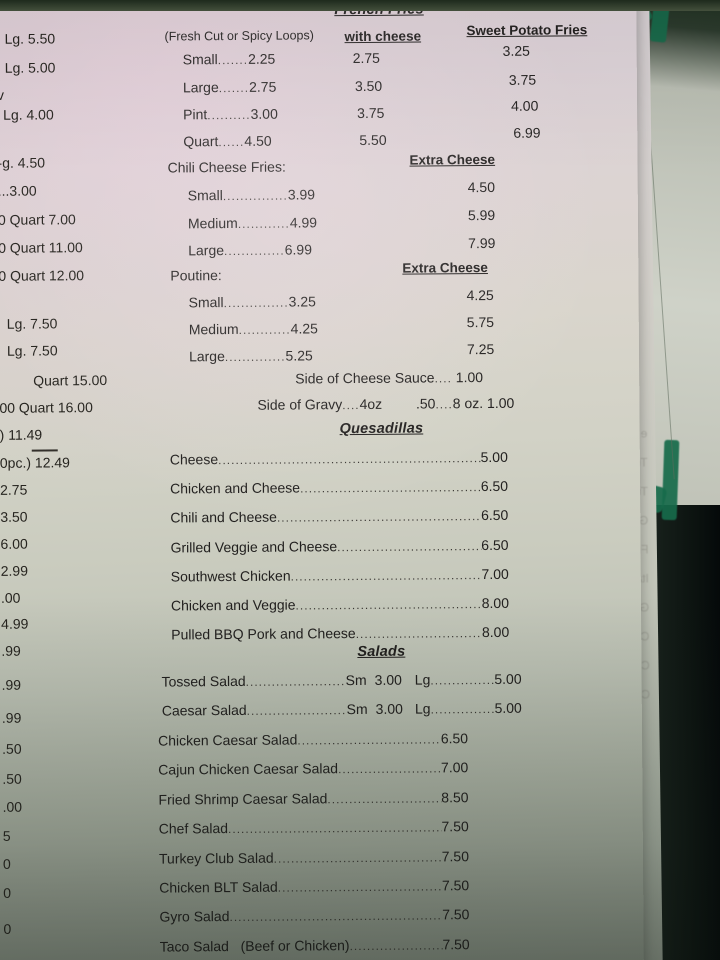  I want to click on poutine-row: Large..............5.25, so click(251, 355).